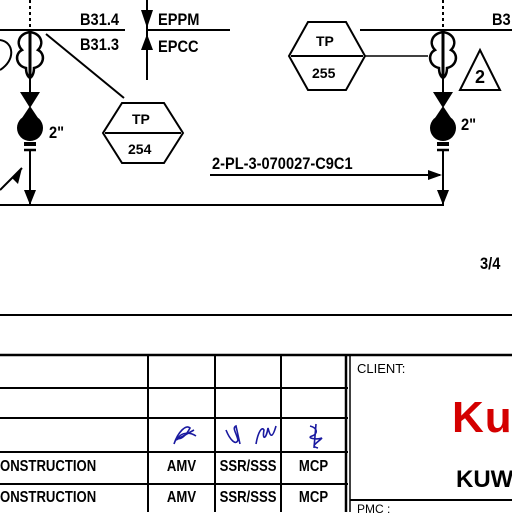 Image resolution: width=512 pixels, height=516 pixels. Describe the element at coordinates (30, 119) in the screenshot. I see `left-valve-icon` at that location.